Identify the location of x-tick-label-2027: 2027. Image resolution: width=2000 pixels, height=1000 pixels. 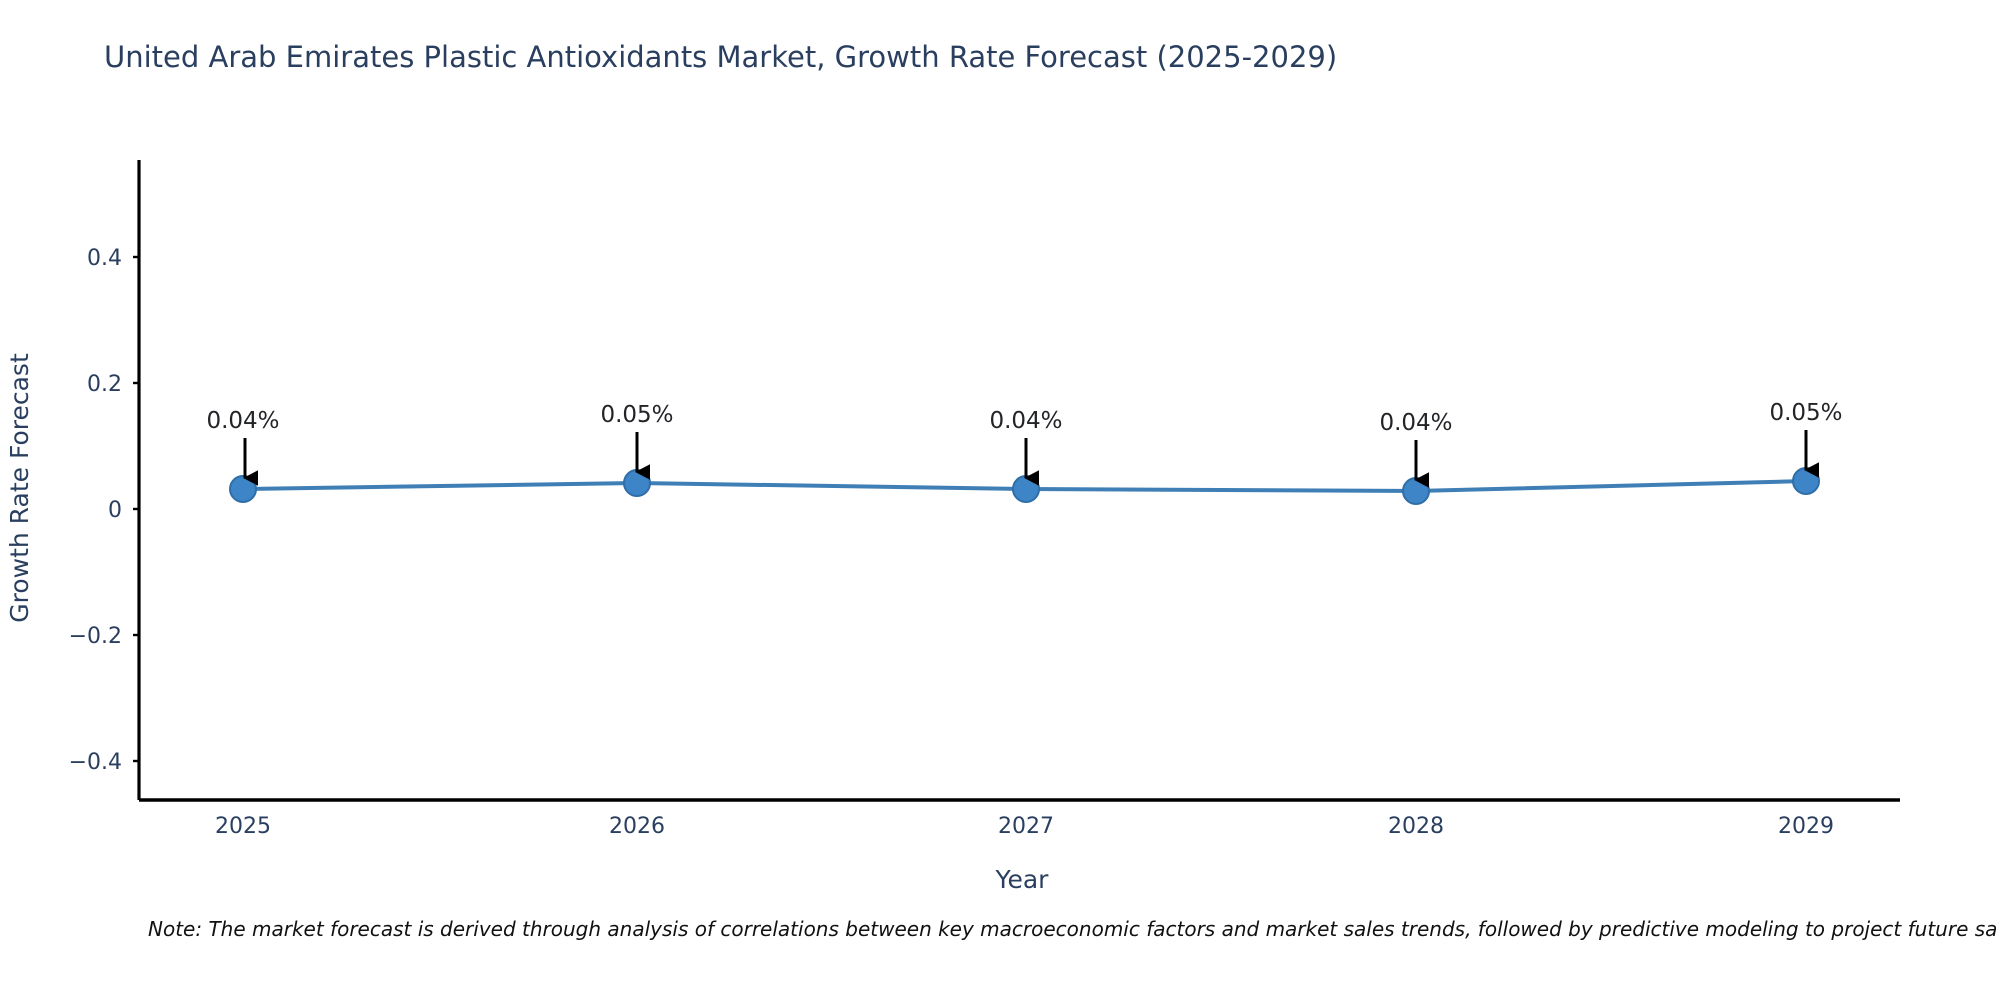
(1026, 826).